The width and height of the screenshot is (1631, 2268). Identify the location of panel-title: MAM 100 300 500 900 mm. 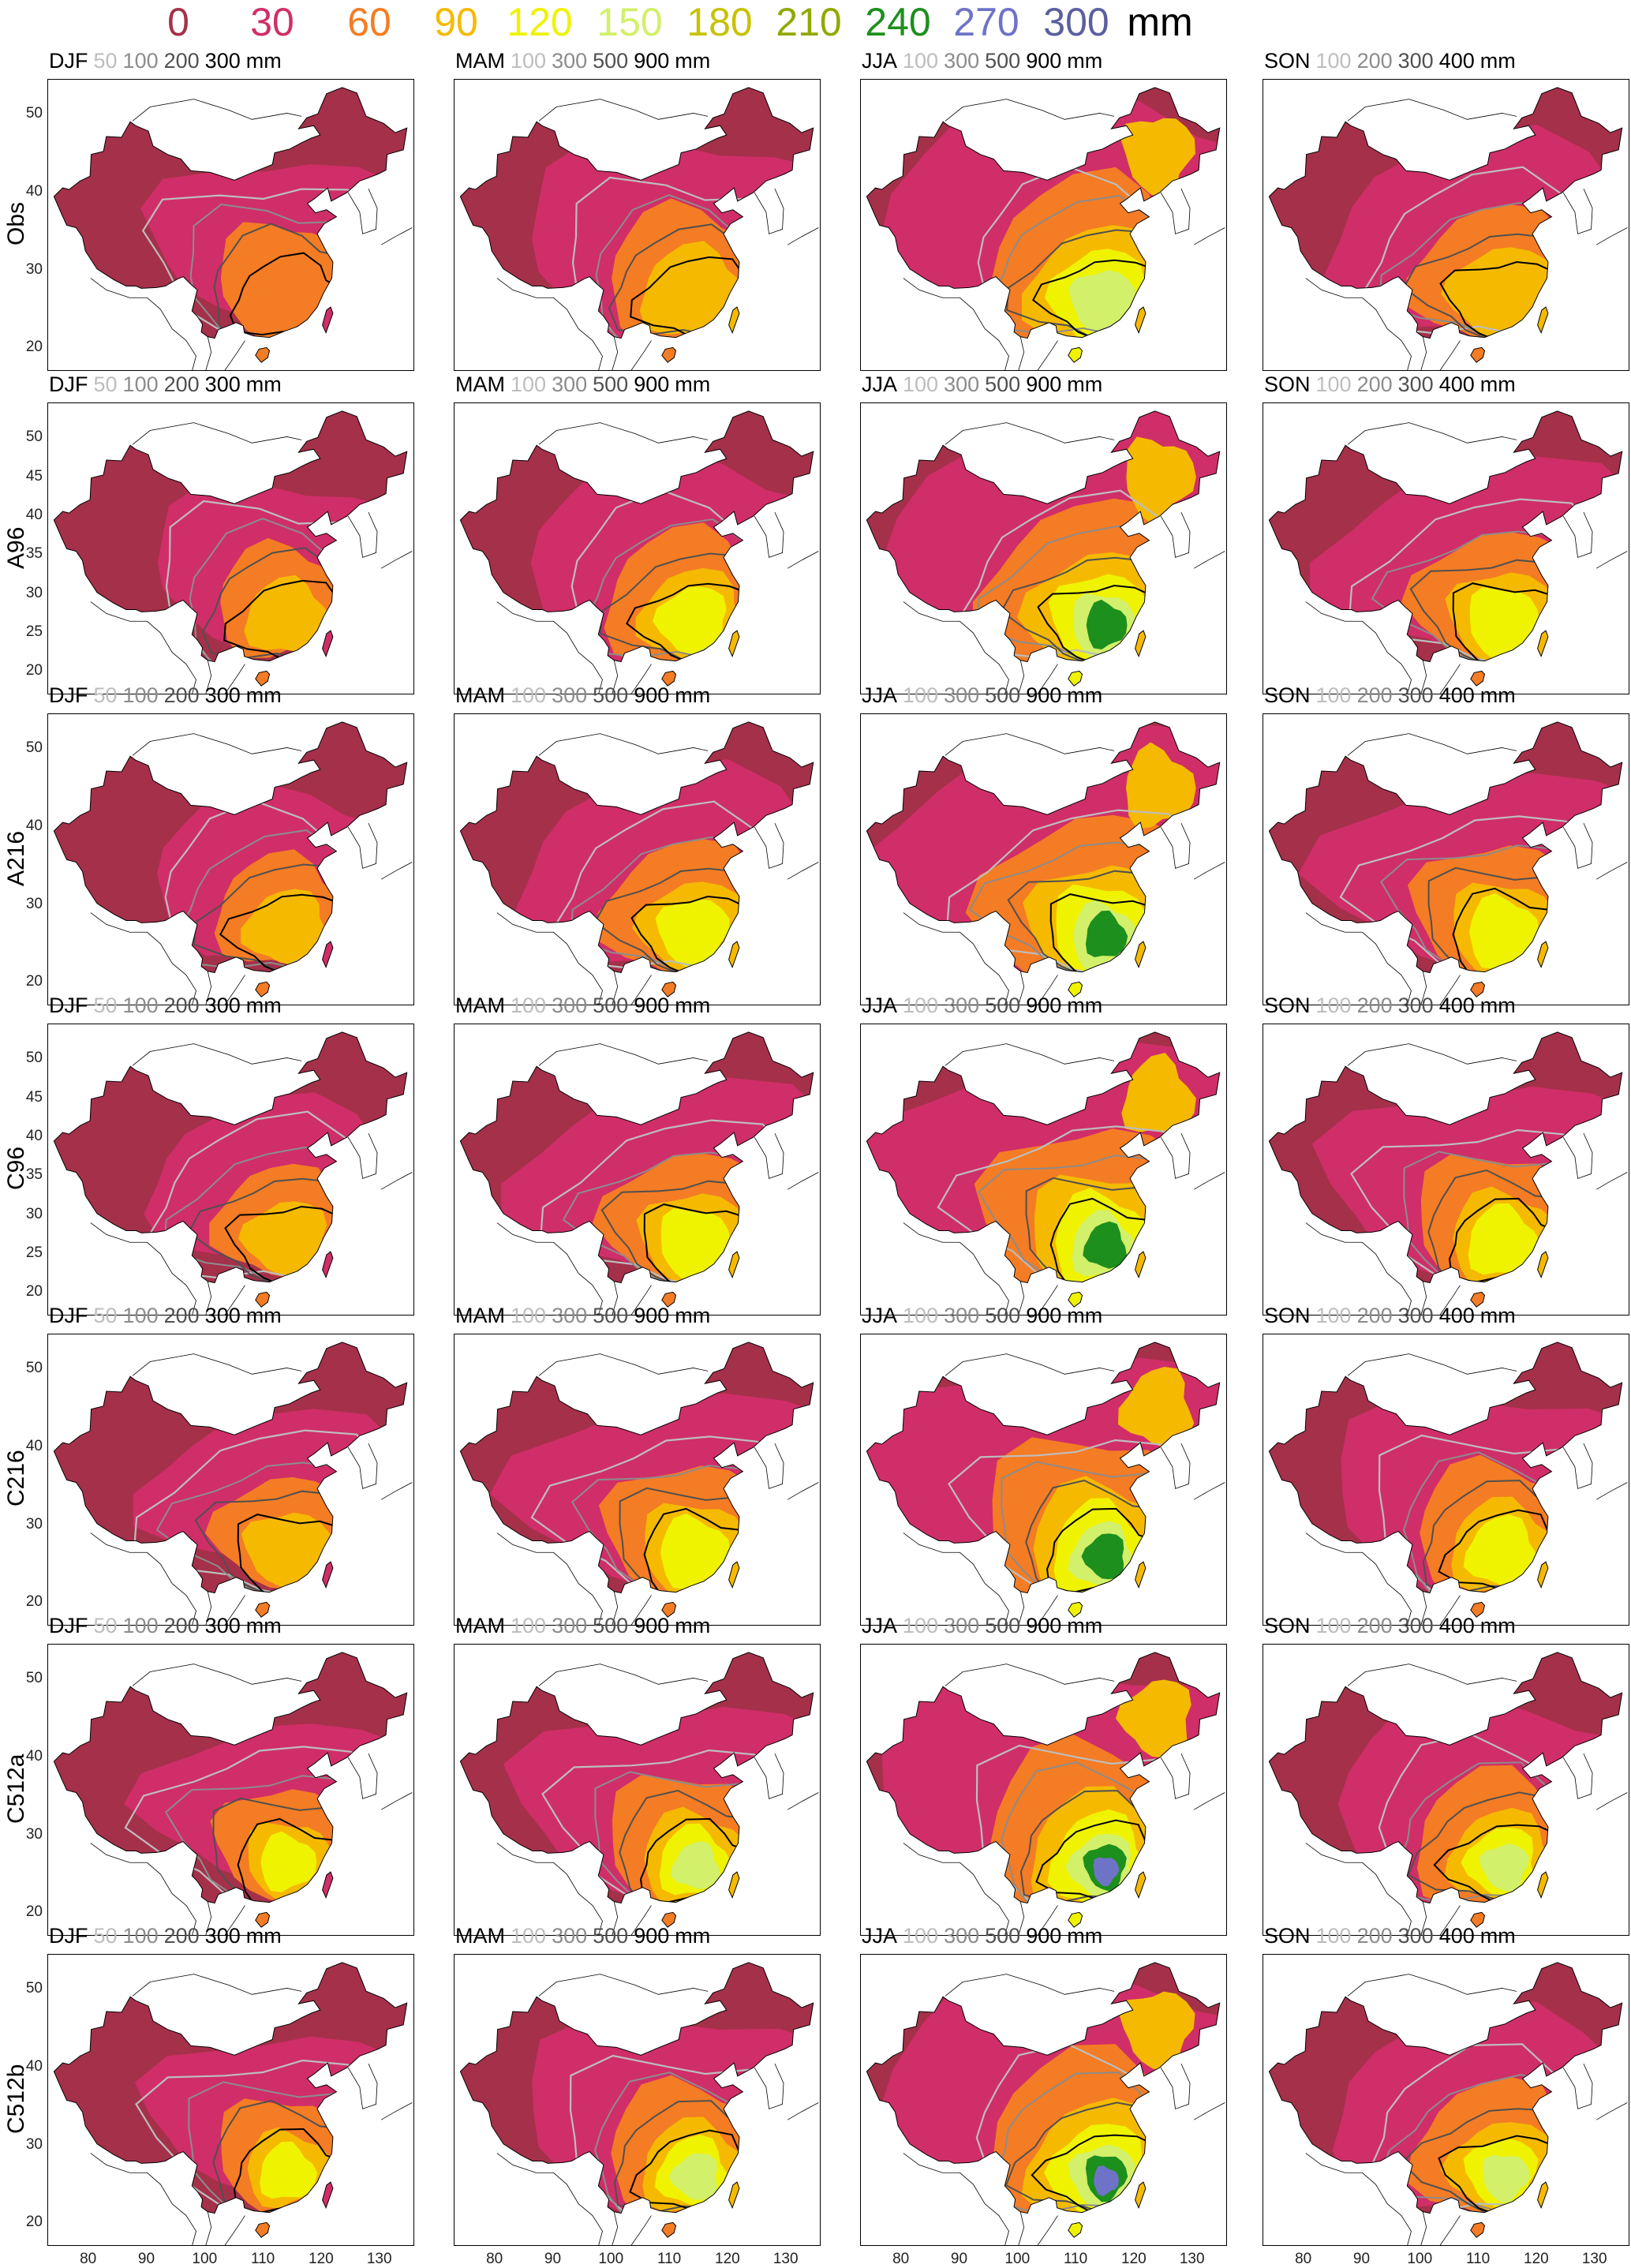
(582, 695).